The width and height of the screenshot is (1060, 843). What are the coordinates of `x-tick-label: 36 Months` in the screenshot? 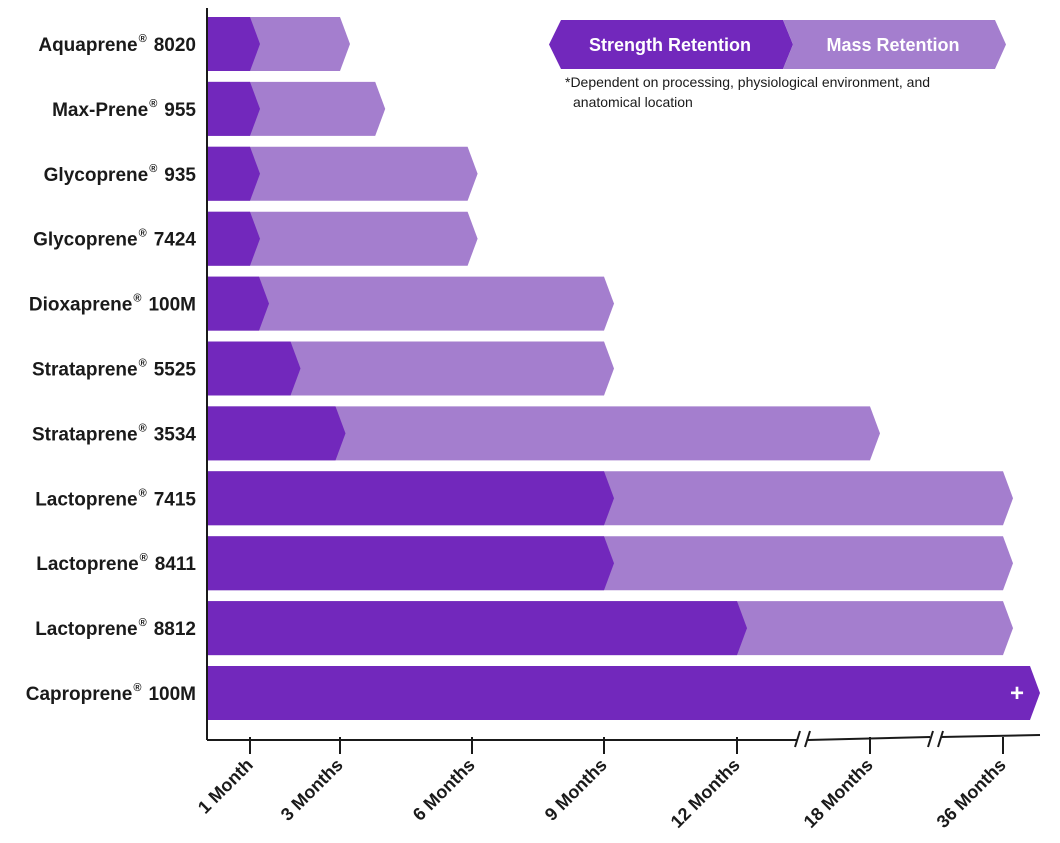 It's located at (971, 793).